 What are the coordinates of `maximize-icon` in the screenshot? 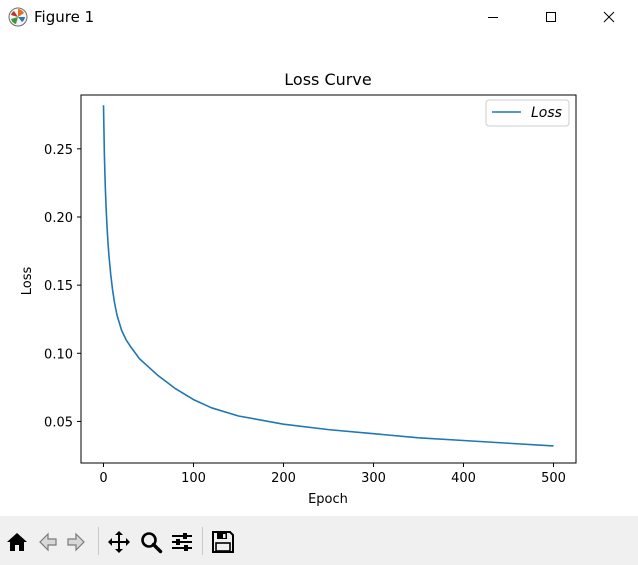 It's located at (551, 17).